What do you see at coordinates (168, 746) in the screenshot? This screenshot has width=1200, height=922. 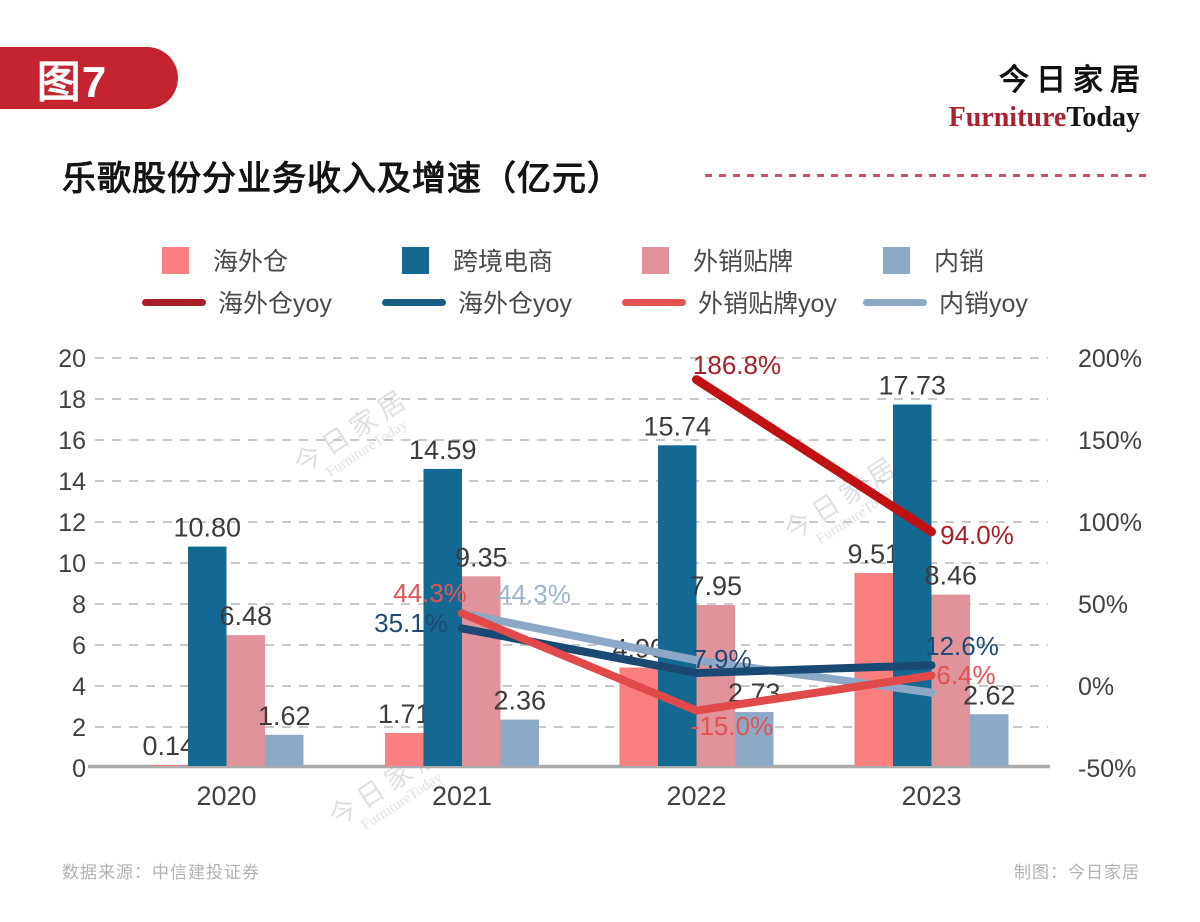 I see `bar-value-label: 0.14` at bounding box center [168, 746].